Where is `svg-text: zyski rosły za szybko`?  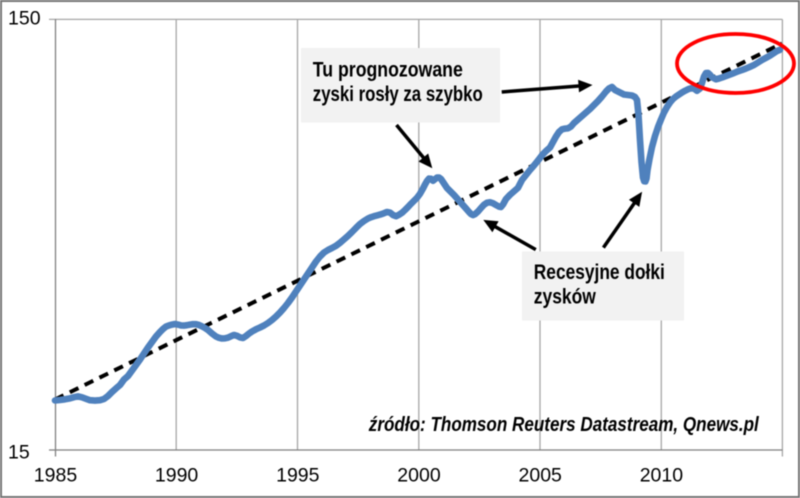
svg-text: zyski rosły za szybko is located at coordinates (398, 94).